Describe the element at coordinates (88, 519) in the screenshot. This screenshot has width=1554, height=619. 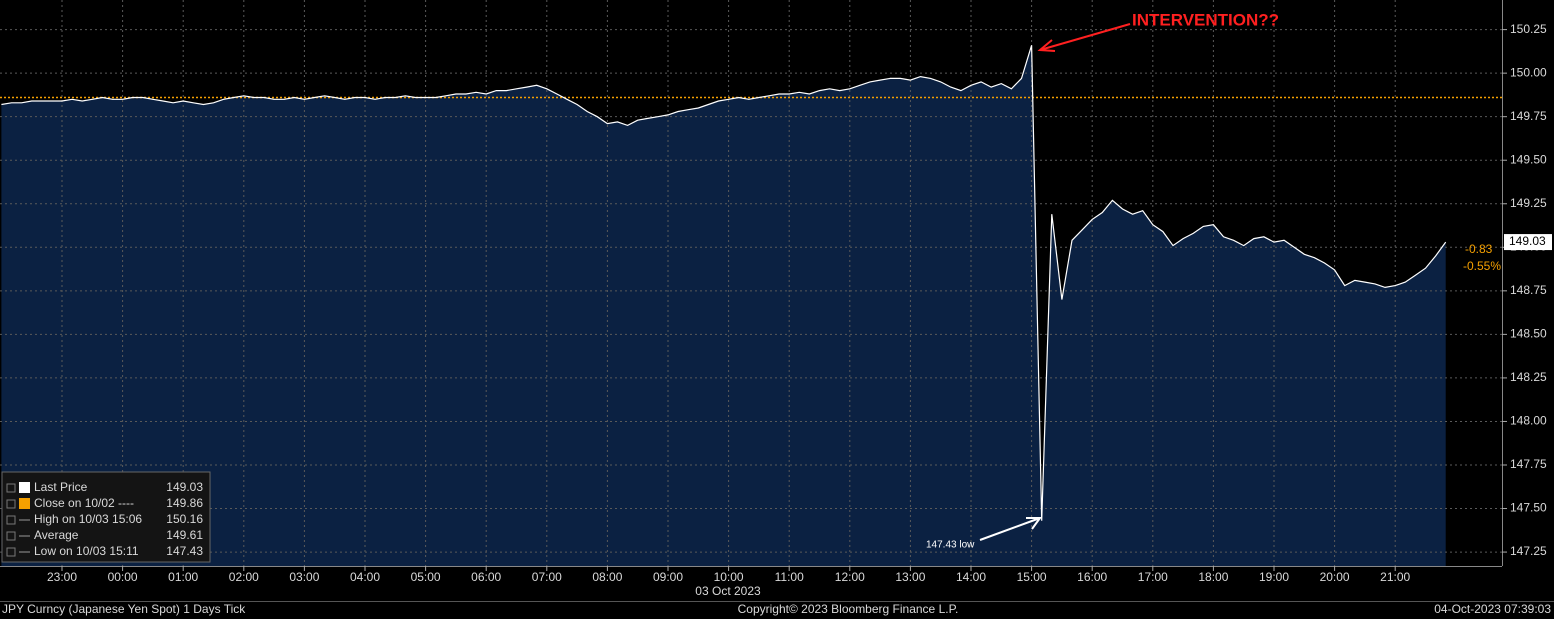
I see `legend-label: High on 10/03 15:06` at that location.